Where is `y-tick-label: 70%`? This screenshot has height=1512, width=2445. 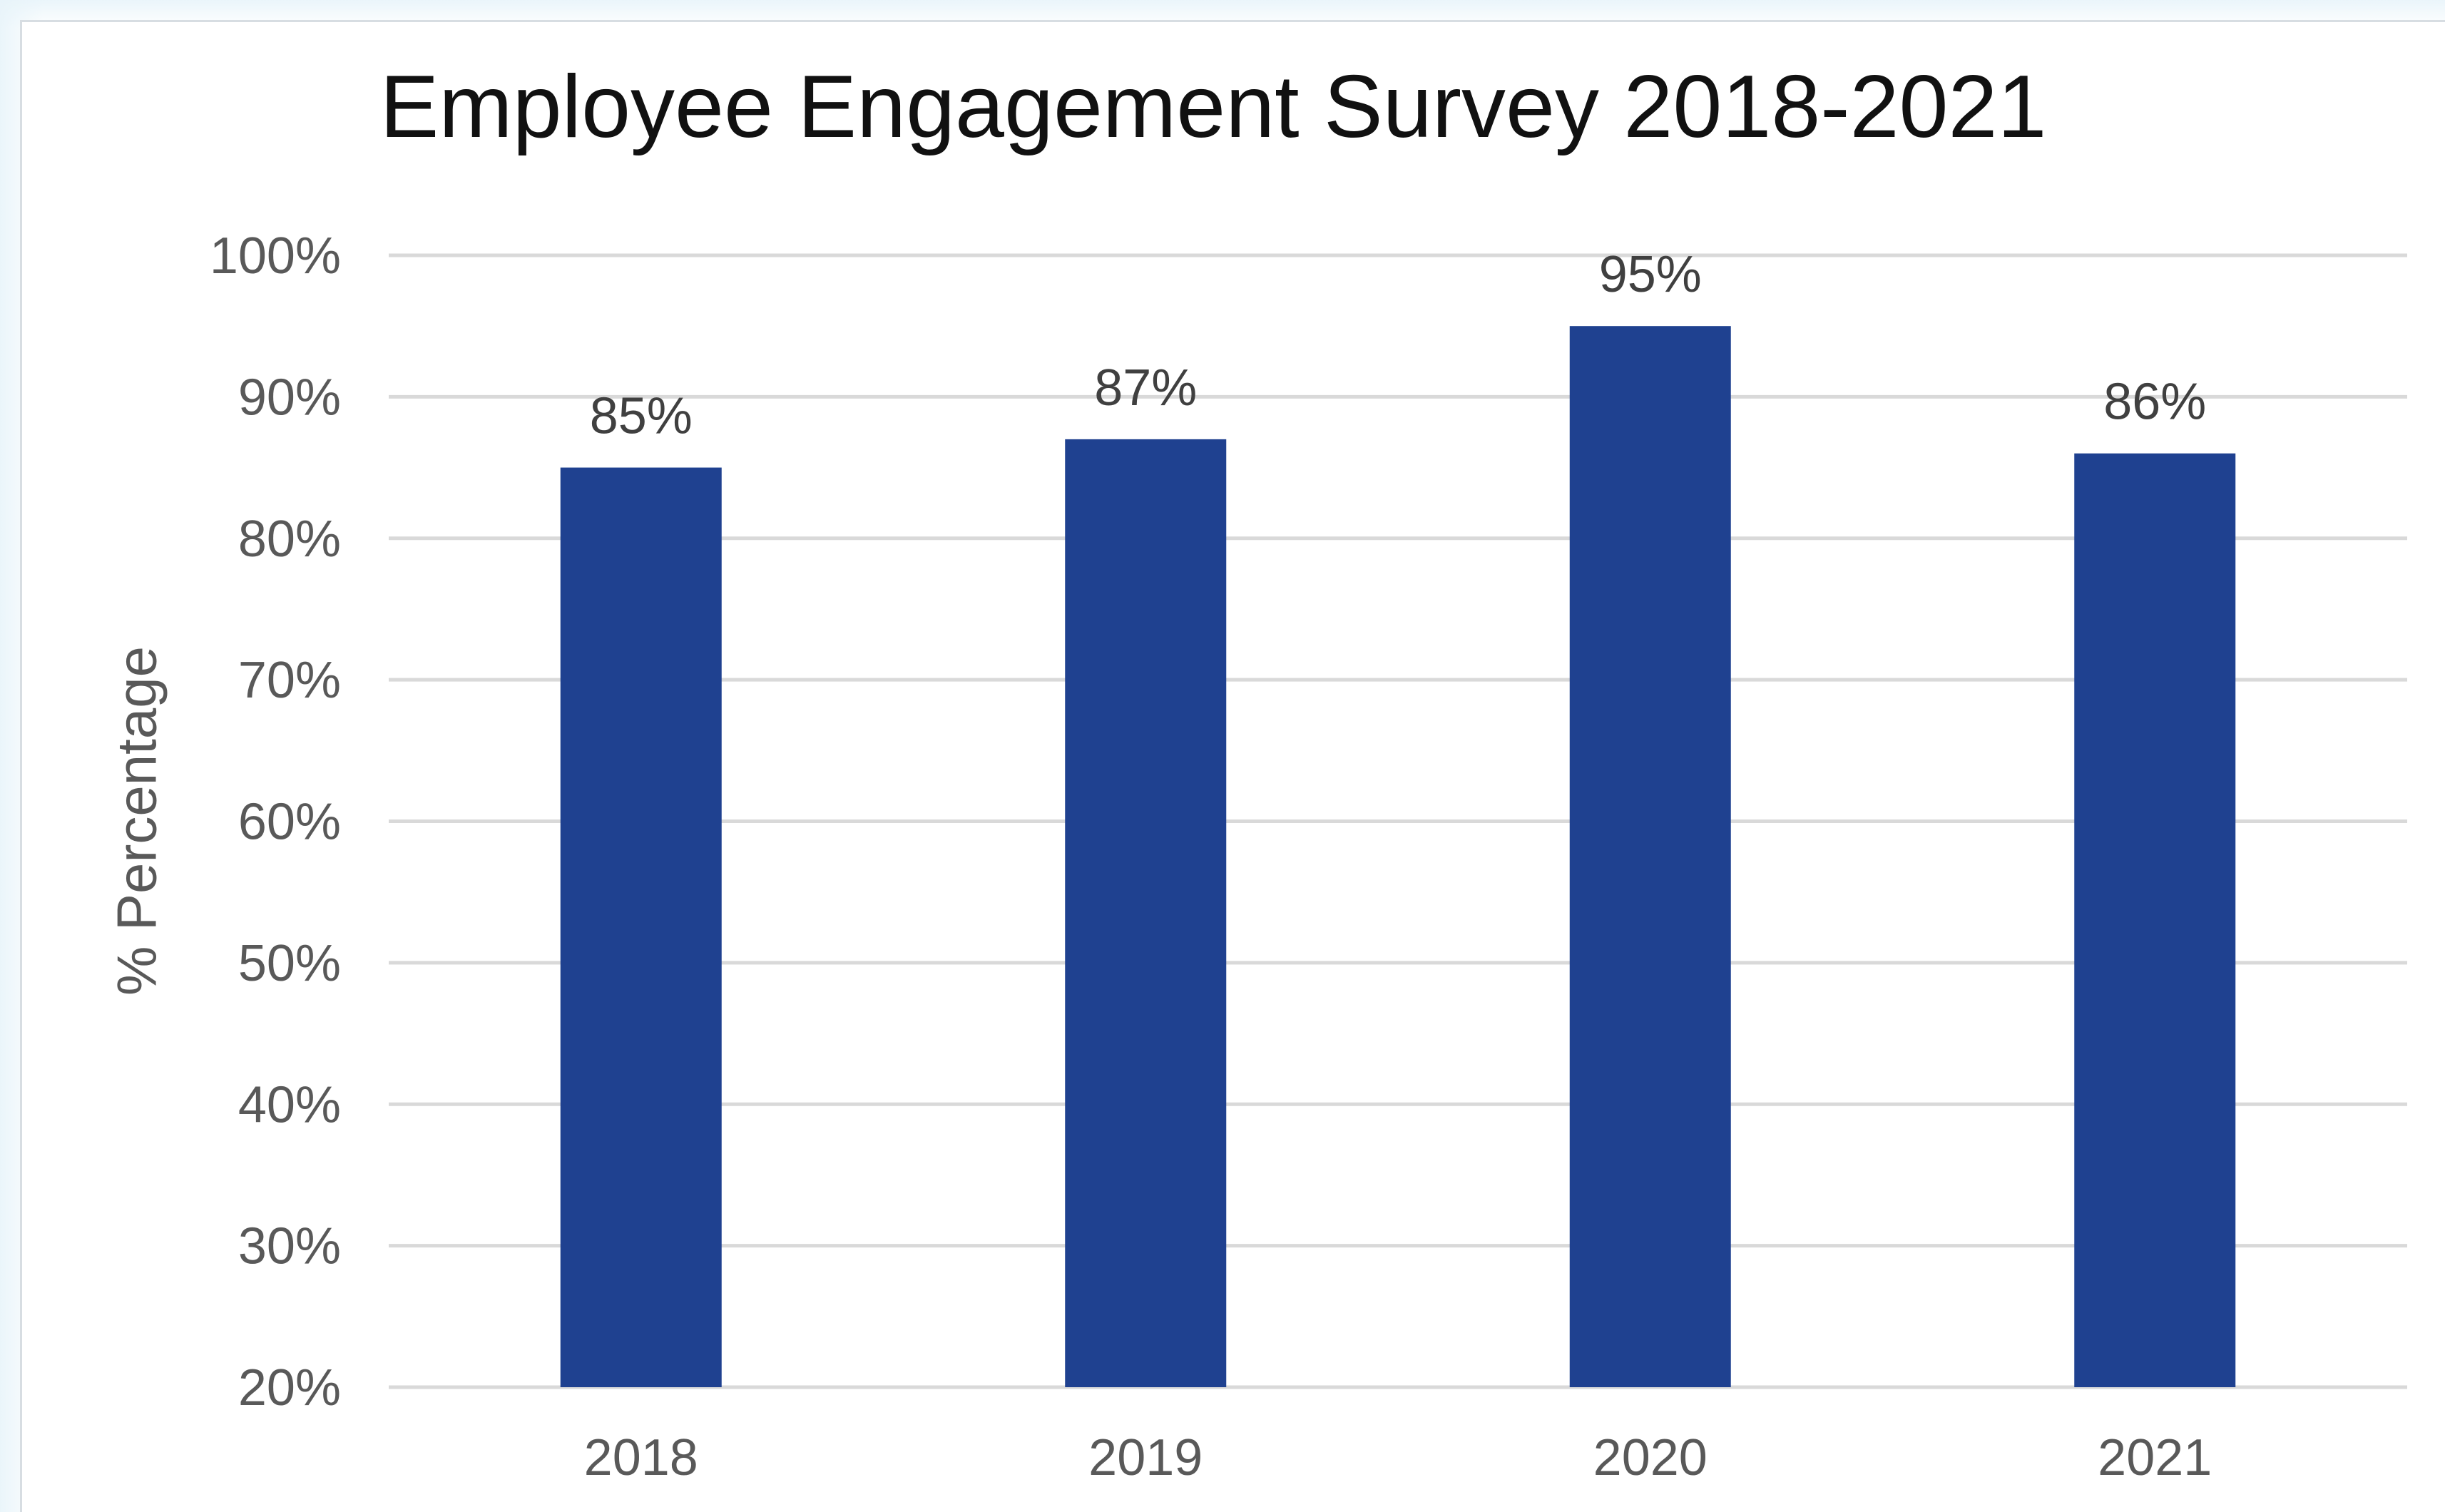 y-tick-label: 70% is located at coordinates (289, 680).